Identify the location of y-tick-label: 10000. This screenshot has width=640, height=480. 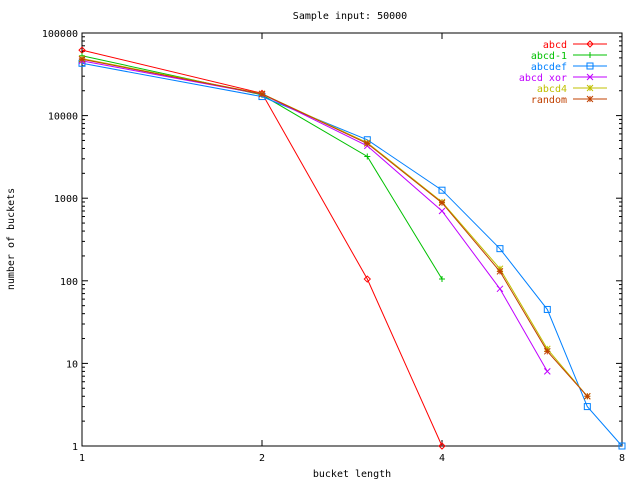
(63, 117).